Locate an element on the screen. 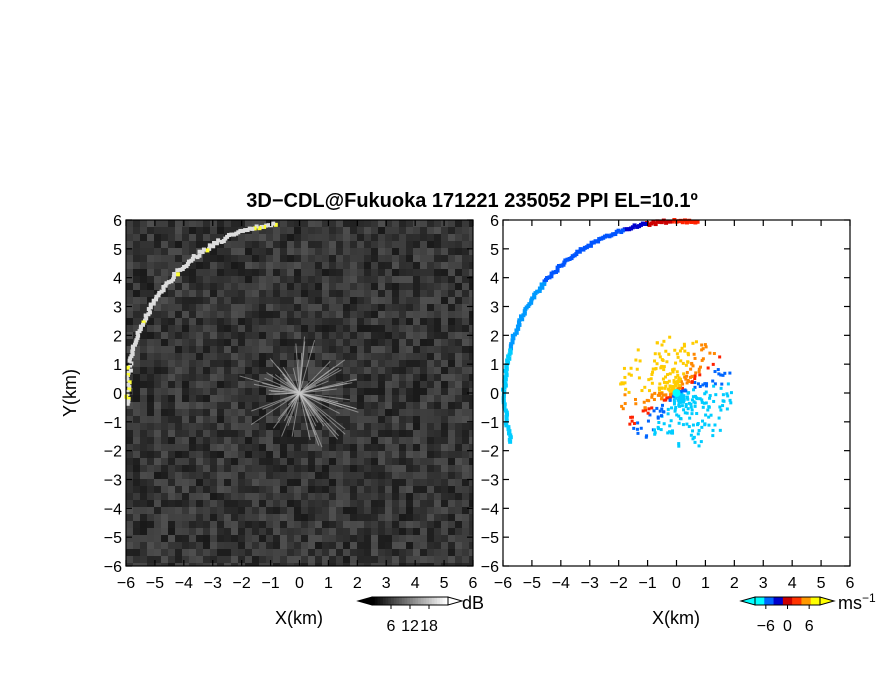 The width and height of the screenshot is (880, 680). velocity-arc-pixel is located at coordinates (561, 265).